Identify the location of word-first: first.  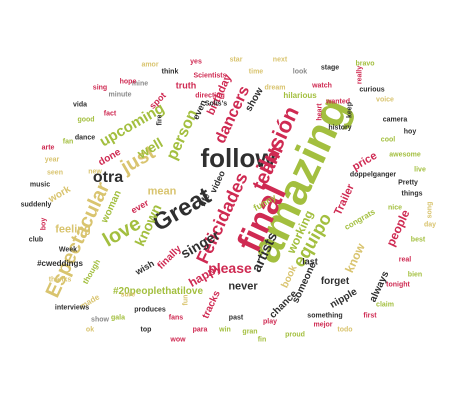
(370, 316).